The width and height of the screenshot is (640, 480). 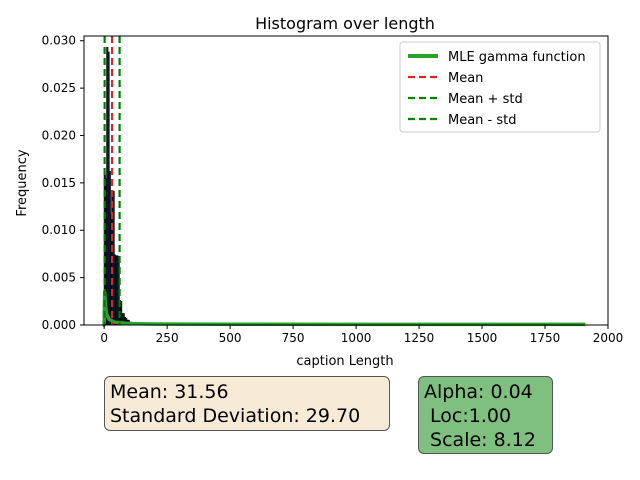 What do you see at coordinates (482, 120) in the screenshot?
I see `legend-label: Mean - std` at bounding box center [482, 120].